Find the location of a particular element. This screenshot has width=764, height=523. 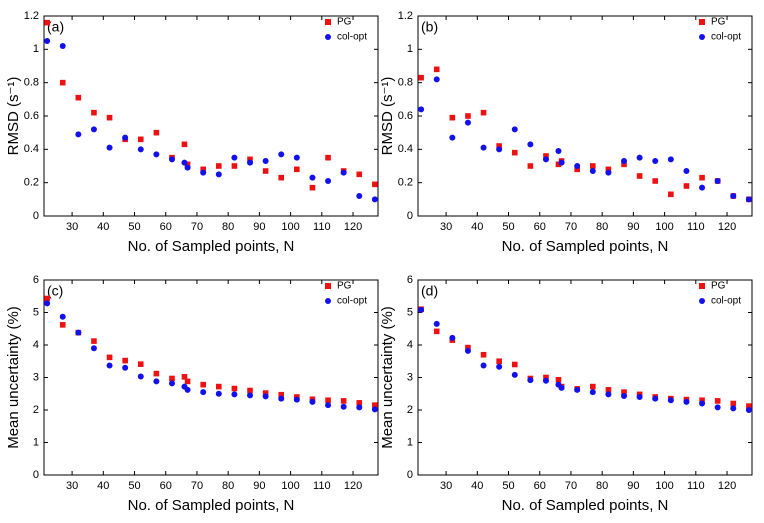

x-tick-label: 110 is located at coordinates (322, 486).